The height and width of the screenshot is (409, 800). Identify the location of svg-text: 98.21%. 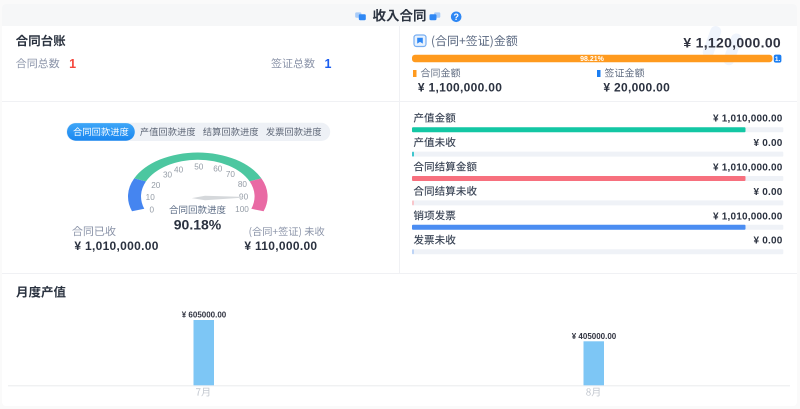
(592, 59).